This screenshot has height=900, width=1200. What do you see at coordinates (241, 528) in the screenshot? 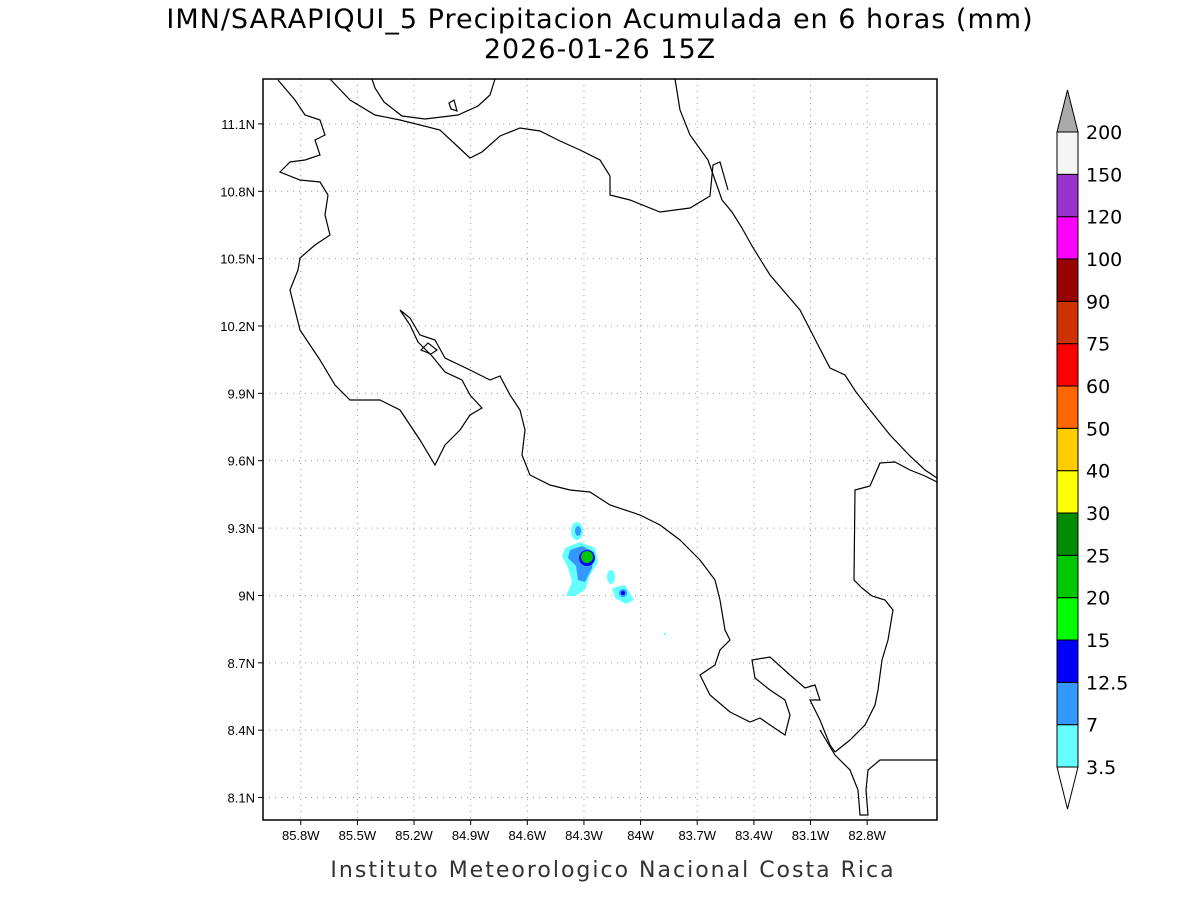
I see `y-tick-label: 9.3N` at bounding box center [241, 528].